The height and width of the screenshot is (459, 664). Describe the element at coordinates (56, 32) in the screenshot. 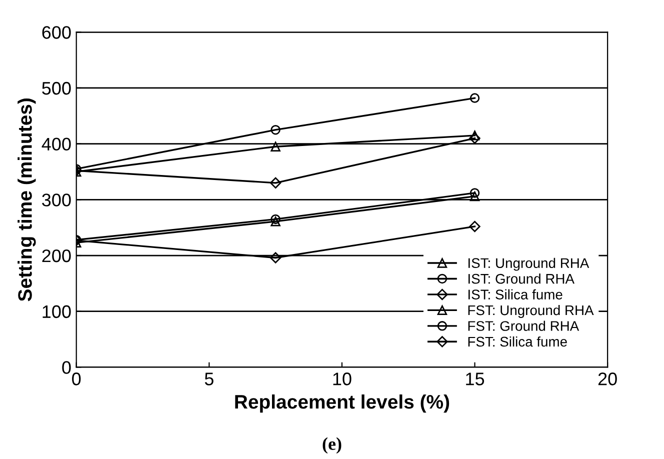

I see `y-tick-label: 600` at that location.